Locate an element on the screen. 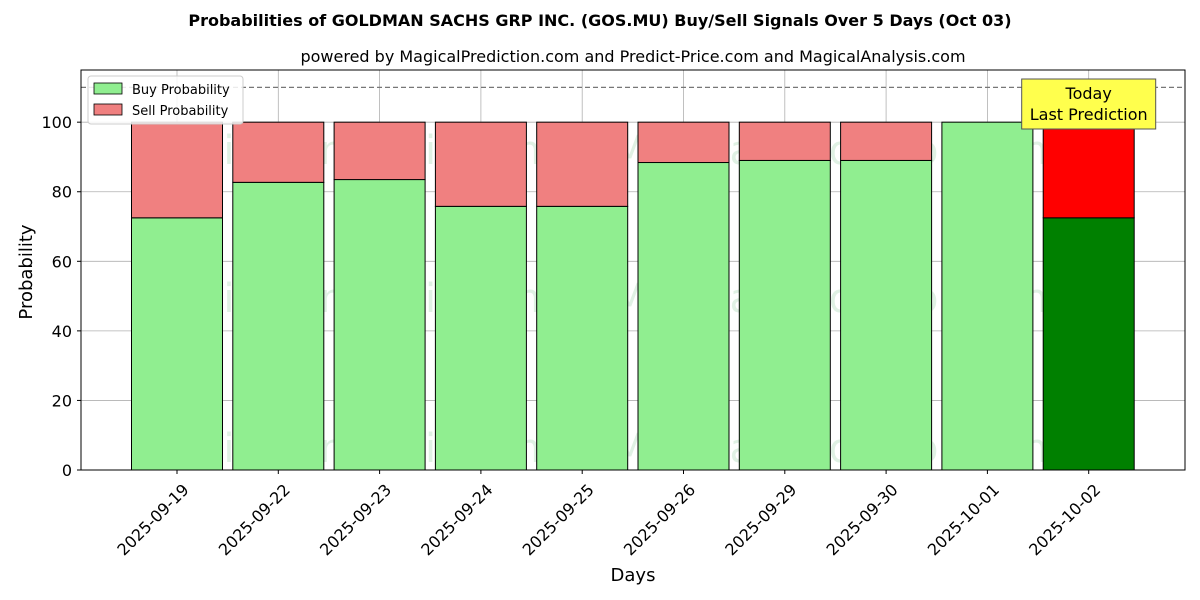 This screenshot has height=600, width=1200. x-tick-label: 2025-09-19 is located at coordinates (152, 519).